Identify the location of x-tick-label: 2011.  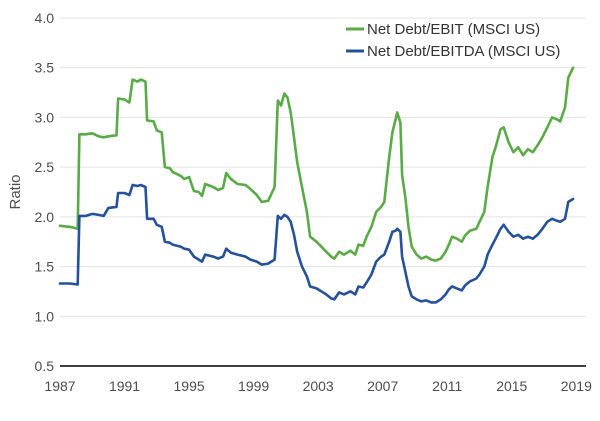
(447, 386).